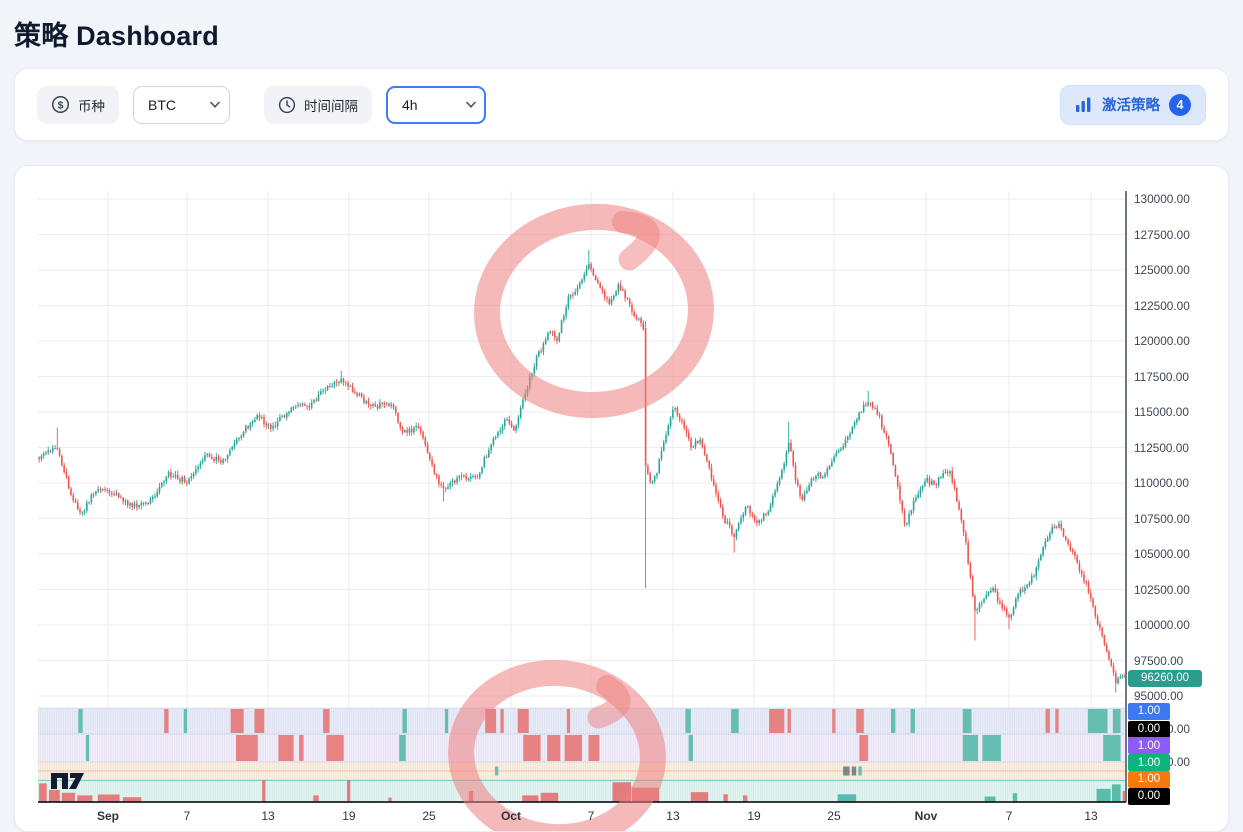 The image size is (1243, 832). I want to click on active-strategies-button: 激活策略 4, so click(1133, 104).